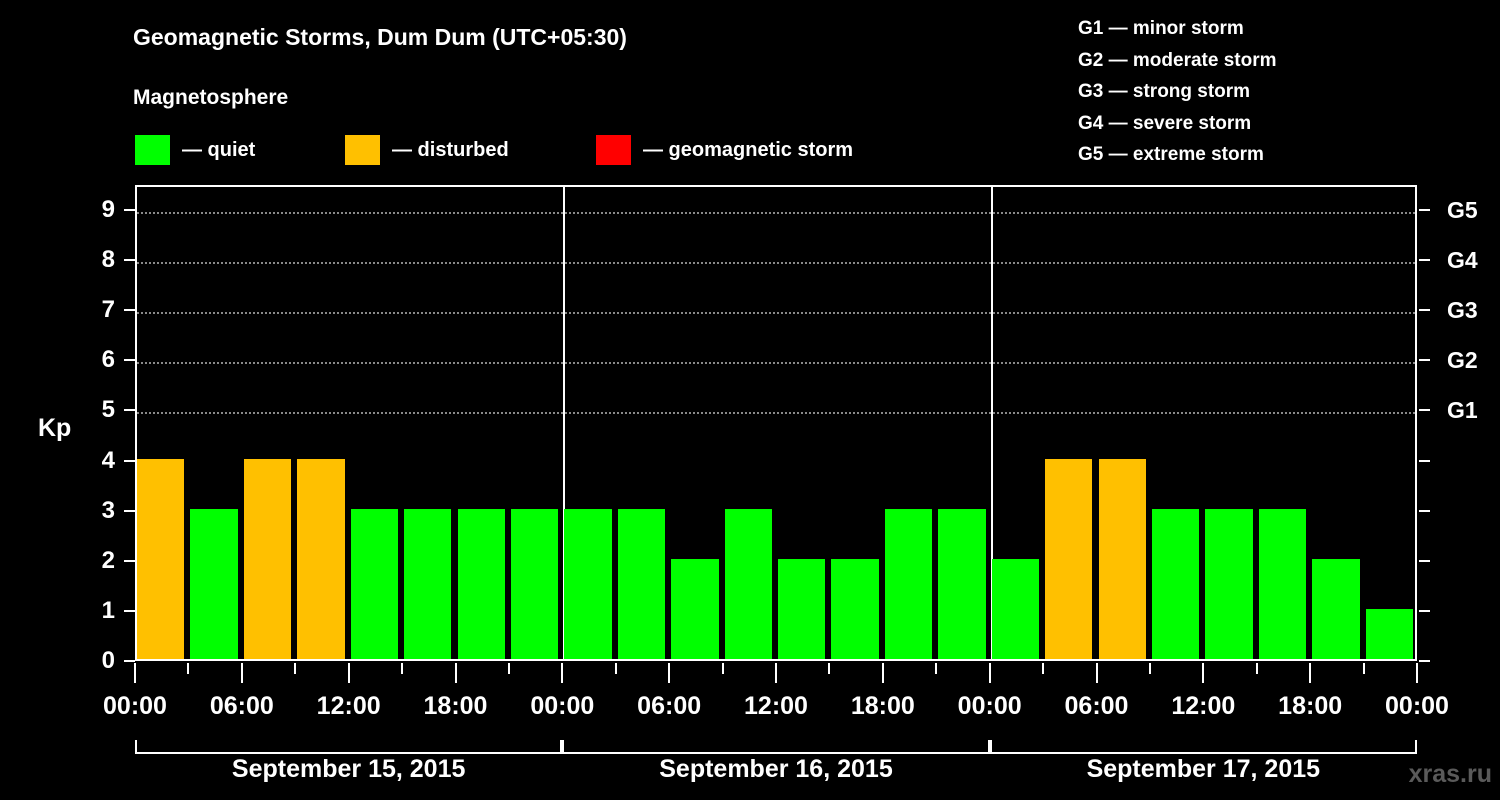  I want to click on disturbed-swatch, so click(362, 150).